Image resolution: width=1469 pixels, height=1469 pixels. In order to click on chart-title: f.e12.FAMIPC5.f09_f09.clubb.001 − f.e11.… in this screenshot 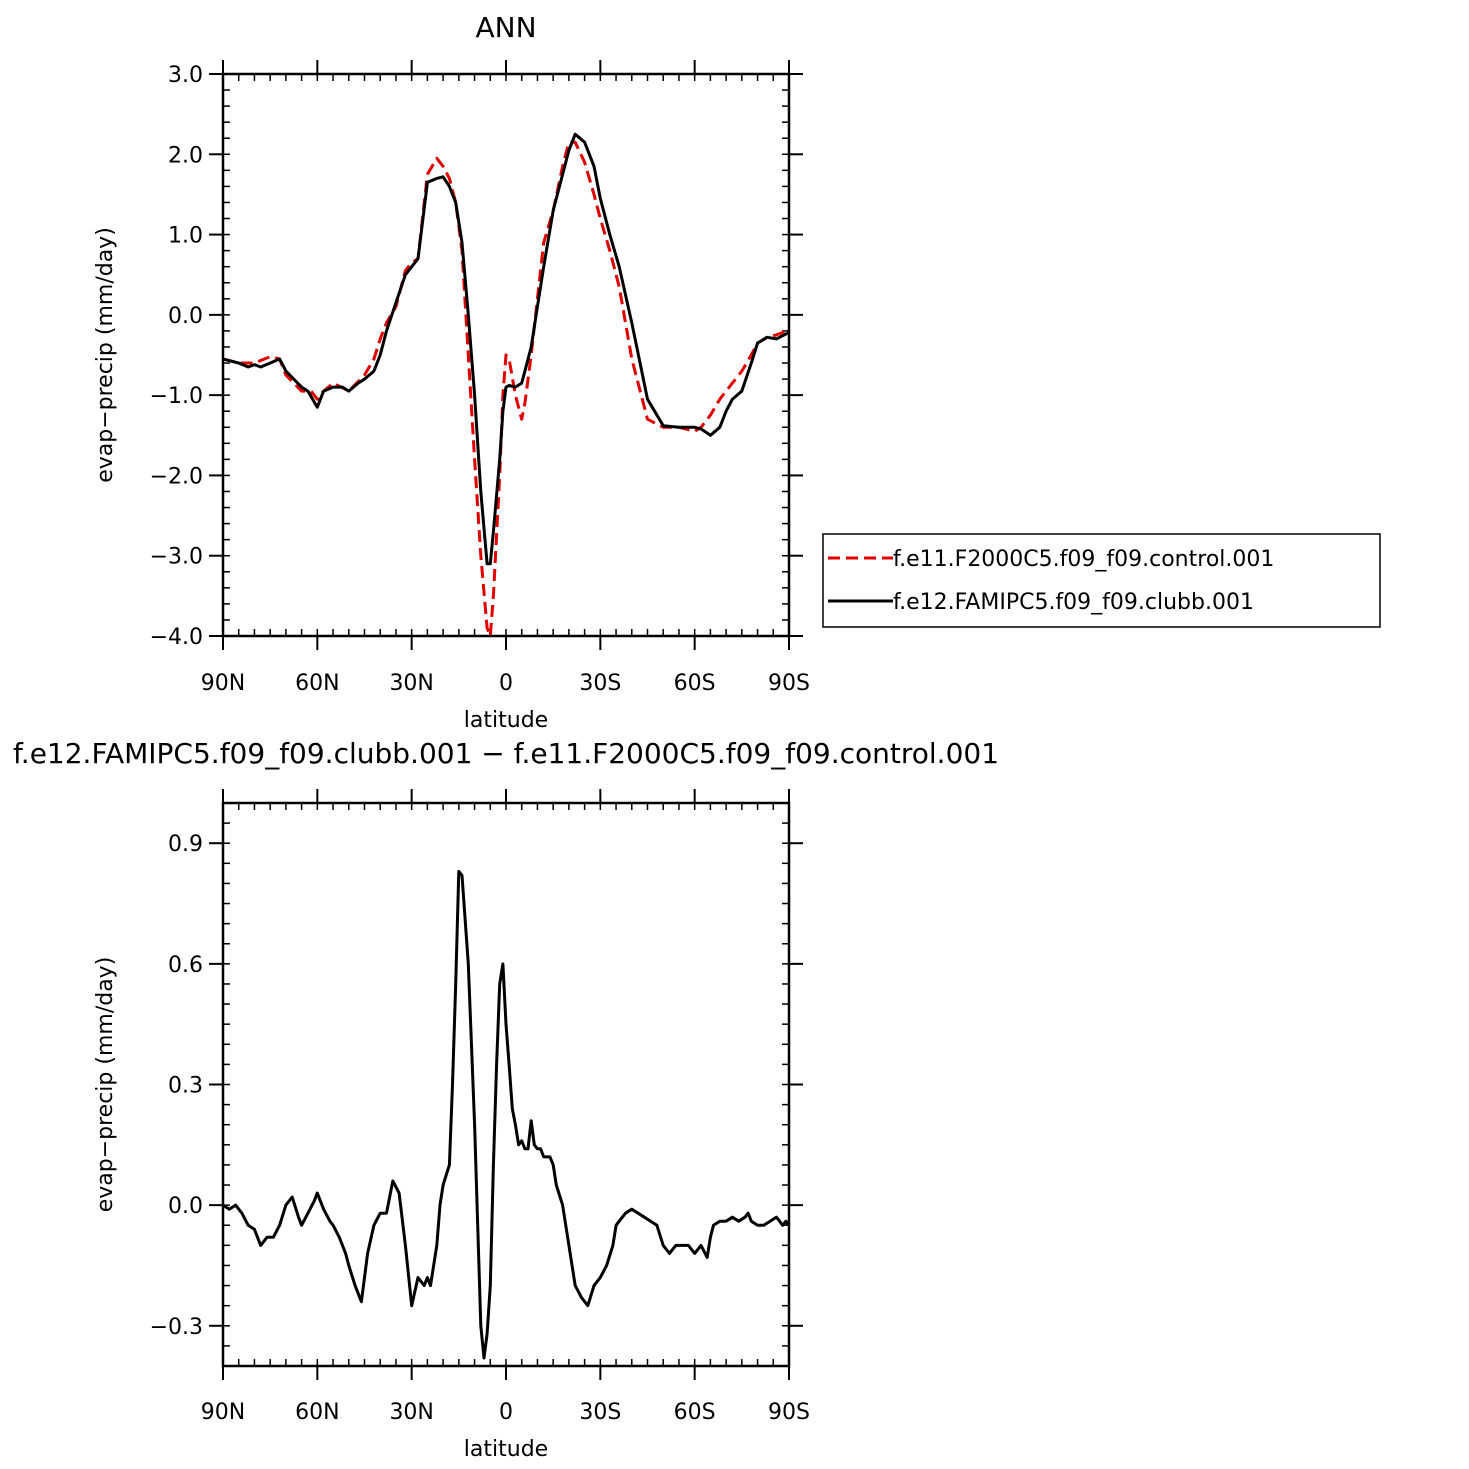, I will do `click(506, 753)`.